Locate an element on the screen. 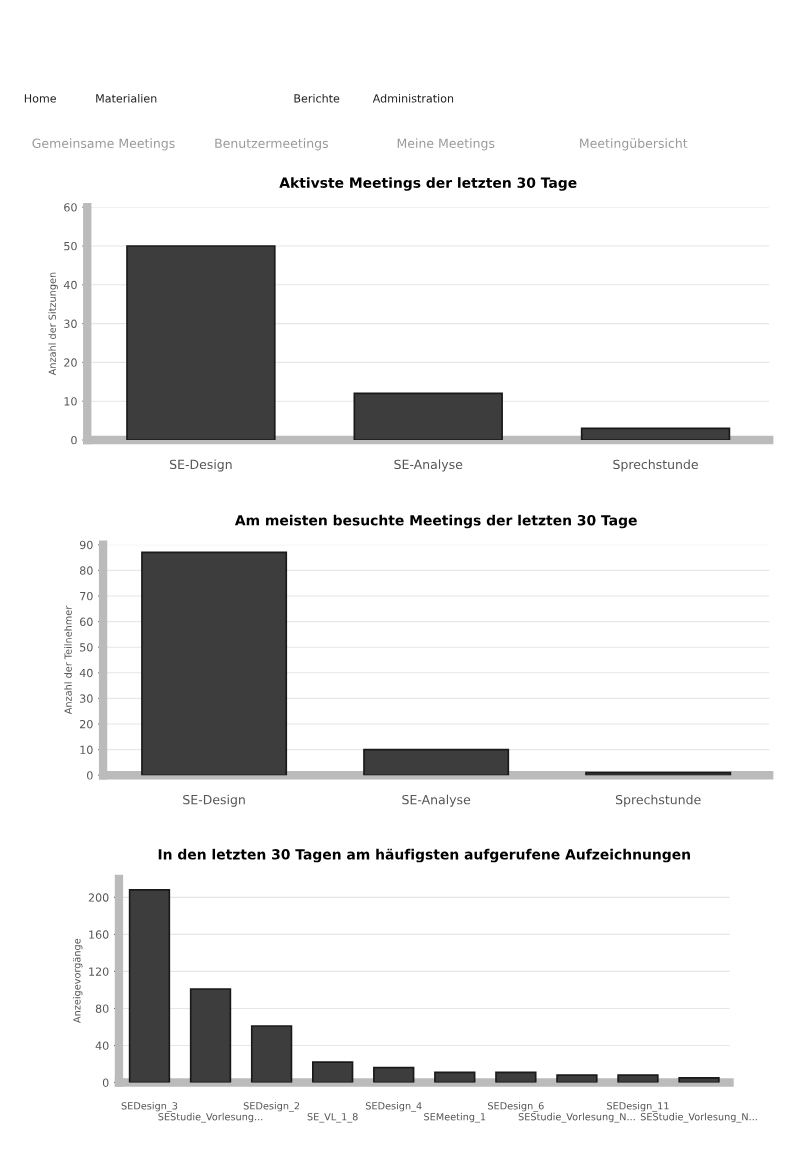  y-axis-title: Anzahl der Teilnehmer is located at coordinates (68, 660).